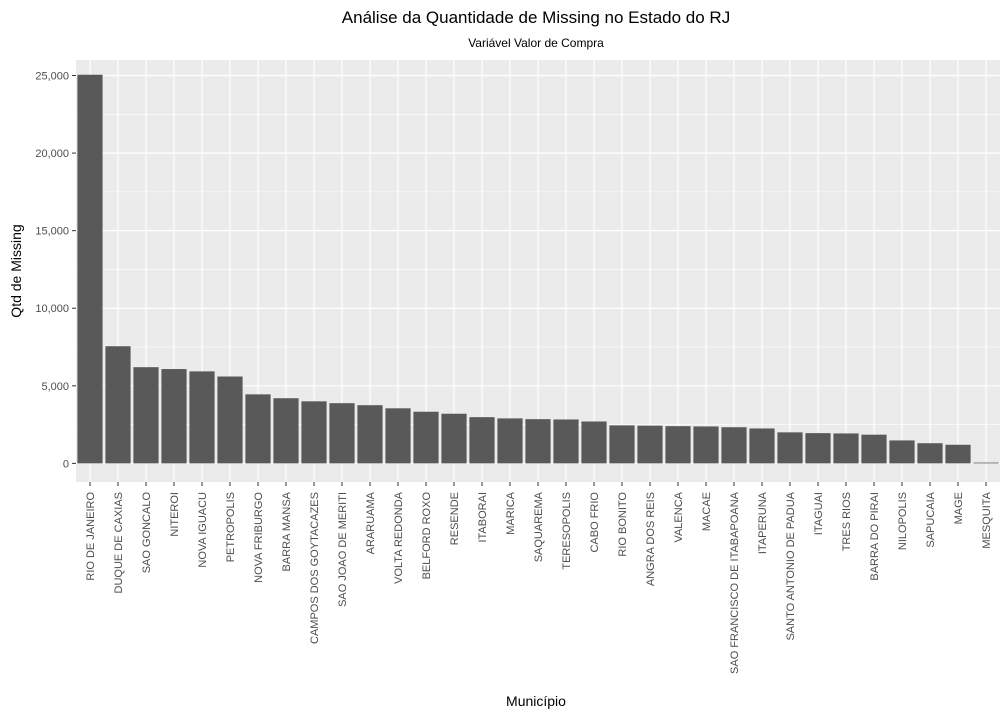 The height and width of the screenshot is (720, 1008). What do you see at coordinates (595, 522) in the screenshot?
I see `x-tick-label: CABO FRIO` at bounding box center [595, 522].